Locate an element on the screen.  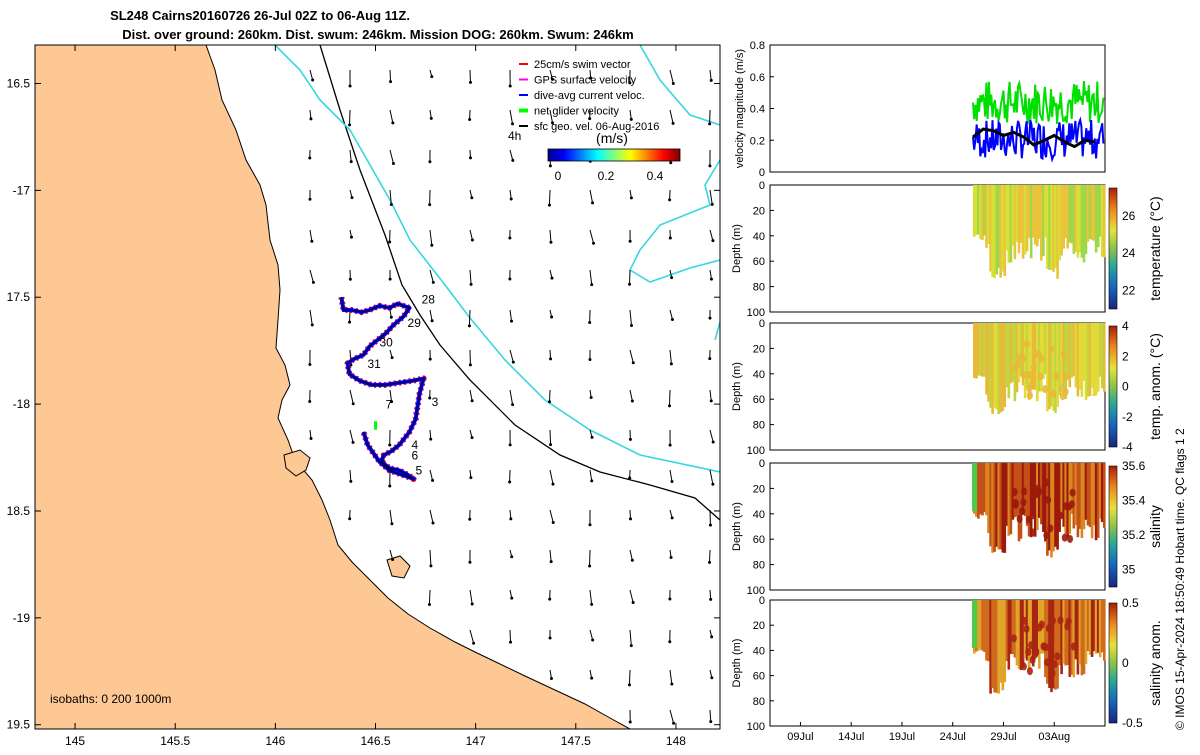
legend-item-label: 25cm/s swim vector is located at coordinates (582, 65).